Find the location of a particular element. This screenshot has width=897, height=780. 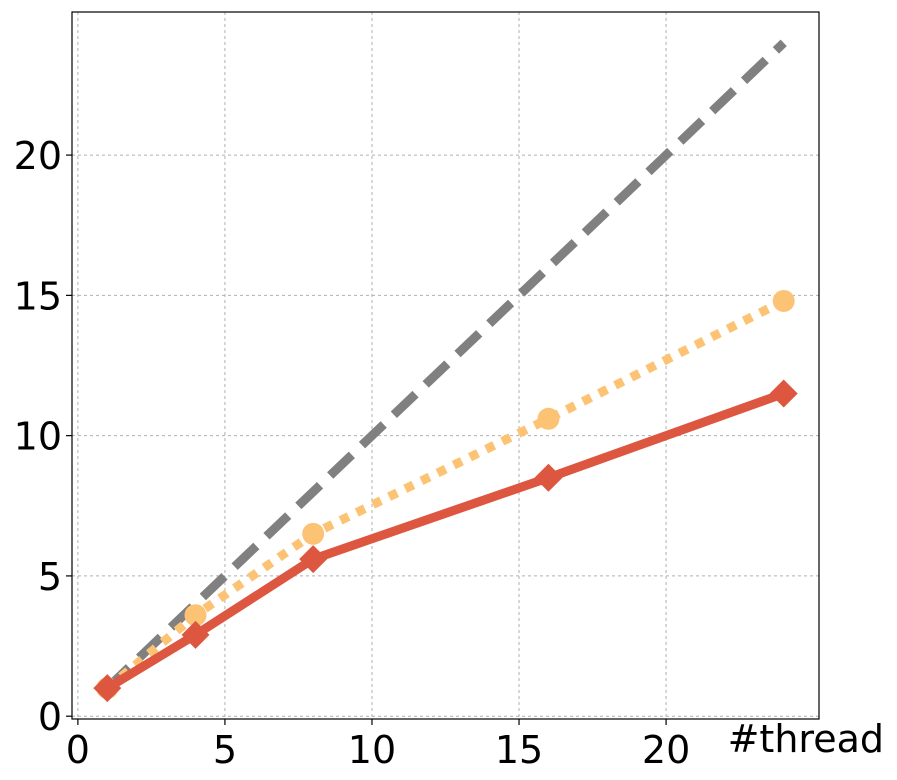

x-tick-label: 20 is located at coordinates (666, 750).